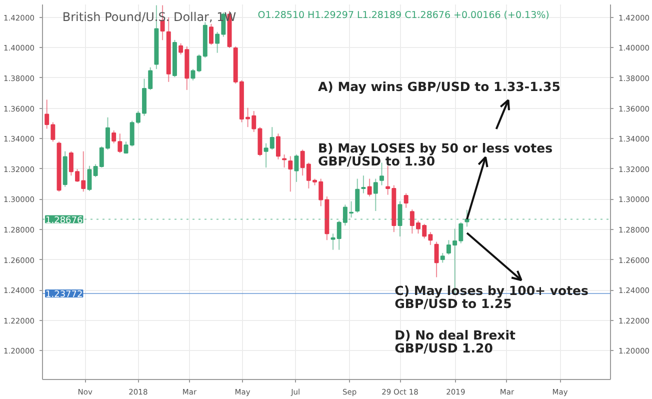  What do you see at coordinates (404, 16) in the screenshot?
I see `text: O1.28510 H1.29297 L1.28189 C1.28676 +0.00166 (+0.13%)` at bounding box center [404, 16].